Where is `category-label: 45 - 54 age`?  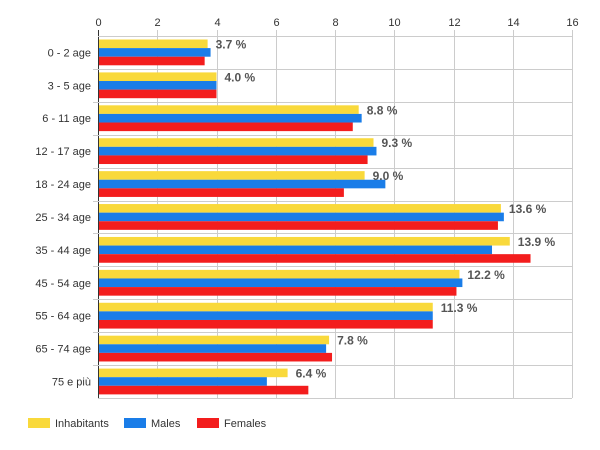
category-label: 45 - 54 age is located at coordinates (63, 284).